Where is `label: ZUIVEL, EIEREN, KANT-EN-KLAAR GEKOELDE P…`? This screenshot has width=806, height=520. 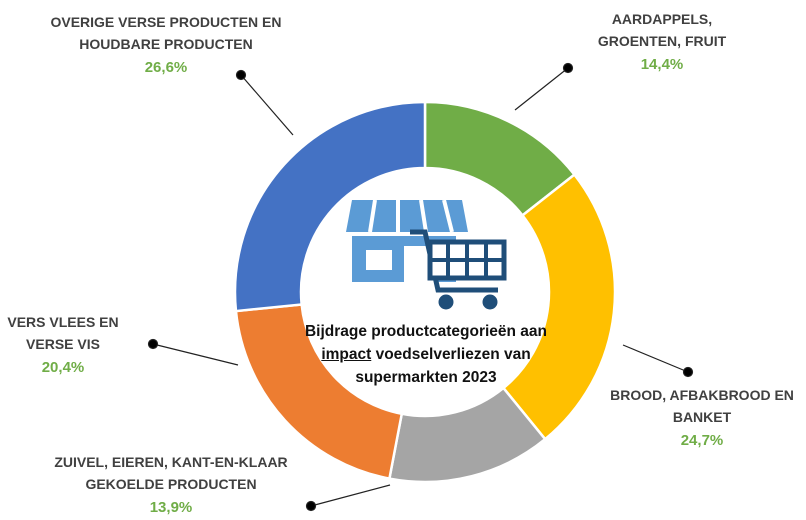
label: ZUIVEL, EIEREN, KANT-EN-KLAAR GEKOELDE P… is located at coordinates (171, 485).